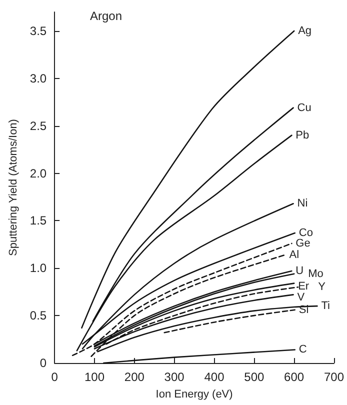 This screenshot has width=347, height=405. What do you see at coordinates (304, 108) in the screenshot?
I see `series-label: Cu` at bounding box center [304, 108].